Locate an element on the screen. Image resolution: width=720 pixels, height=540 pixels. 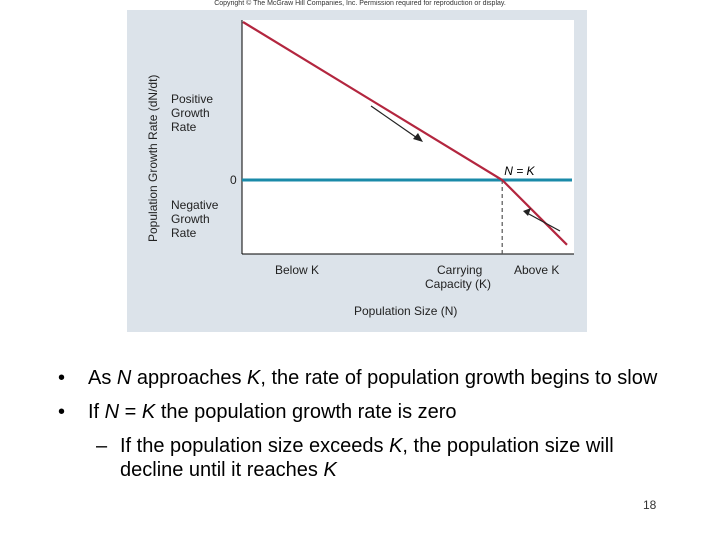
positive-label-line3: Rate is located at coordinates (184, 127).